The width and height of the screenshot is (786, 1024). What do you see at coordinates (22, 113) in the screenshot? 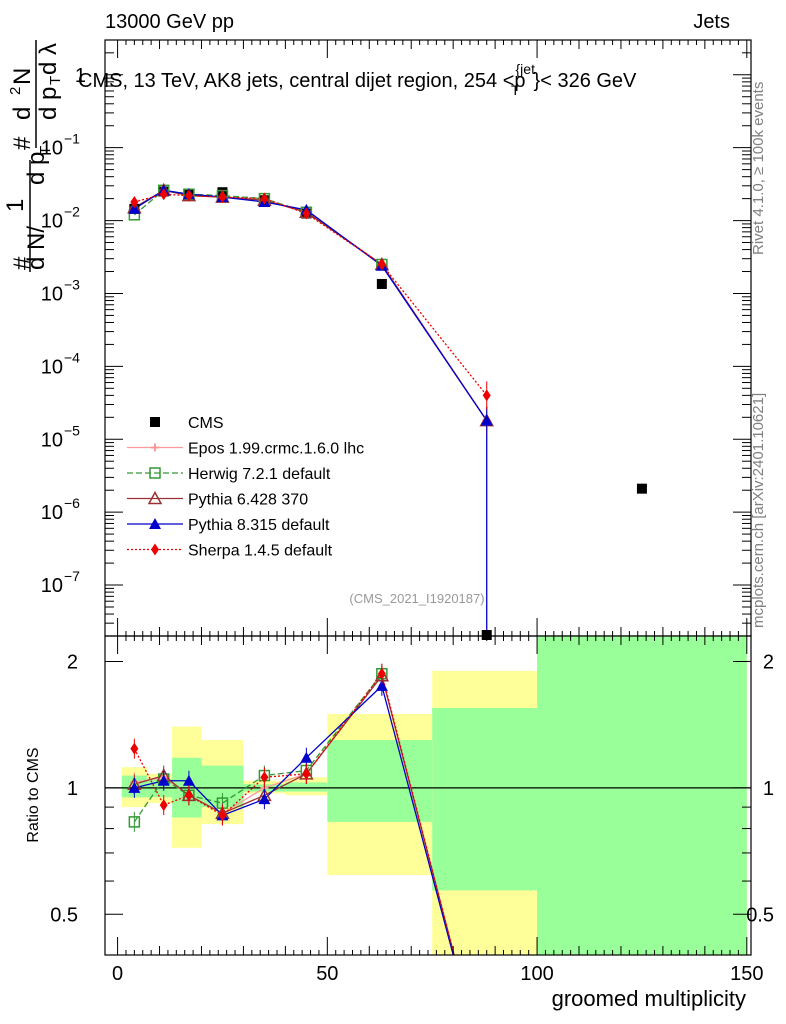
I see `y-label-part: d` at bounding box center [22, 113].